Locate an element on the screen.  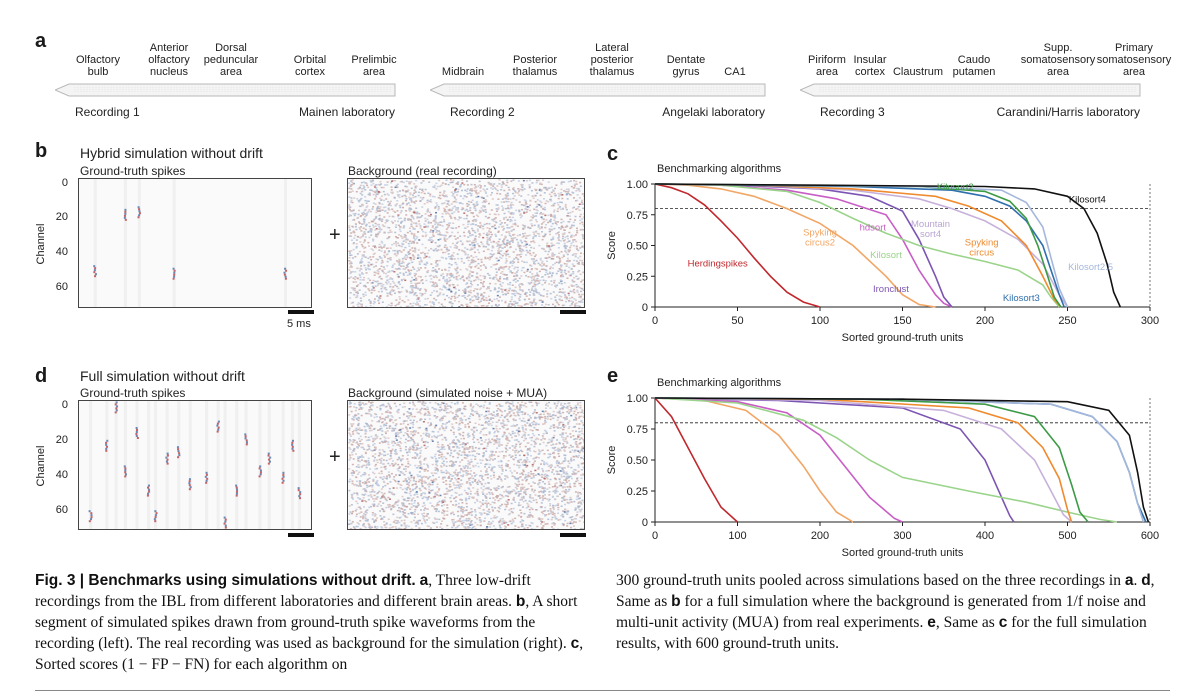
caption-text-2: , Same as is located at coordinates (885, 591).